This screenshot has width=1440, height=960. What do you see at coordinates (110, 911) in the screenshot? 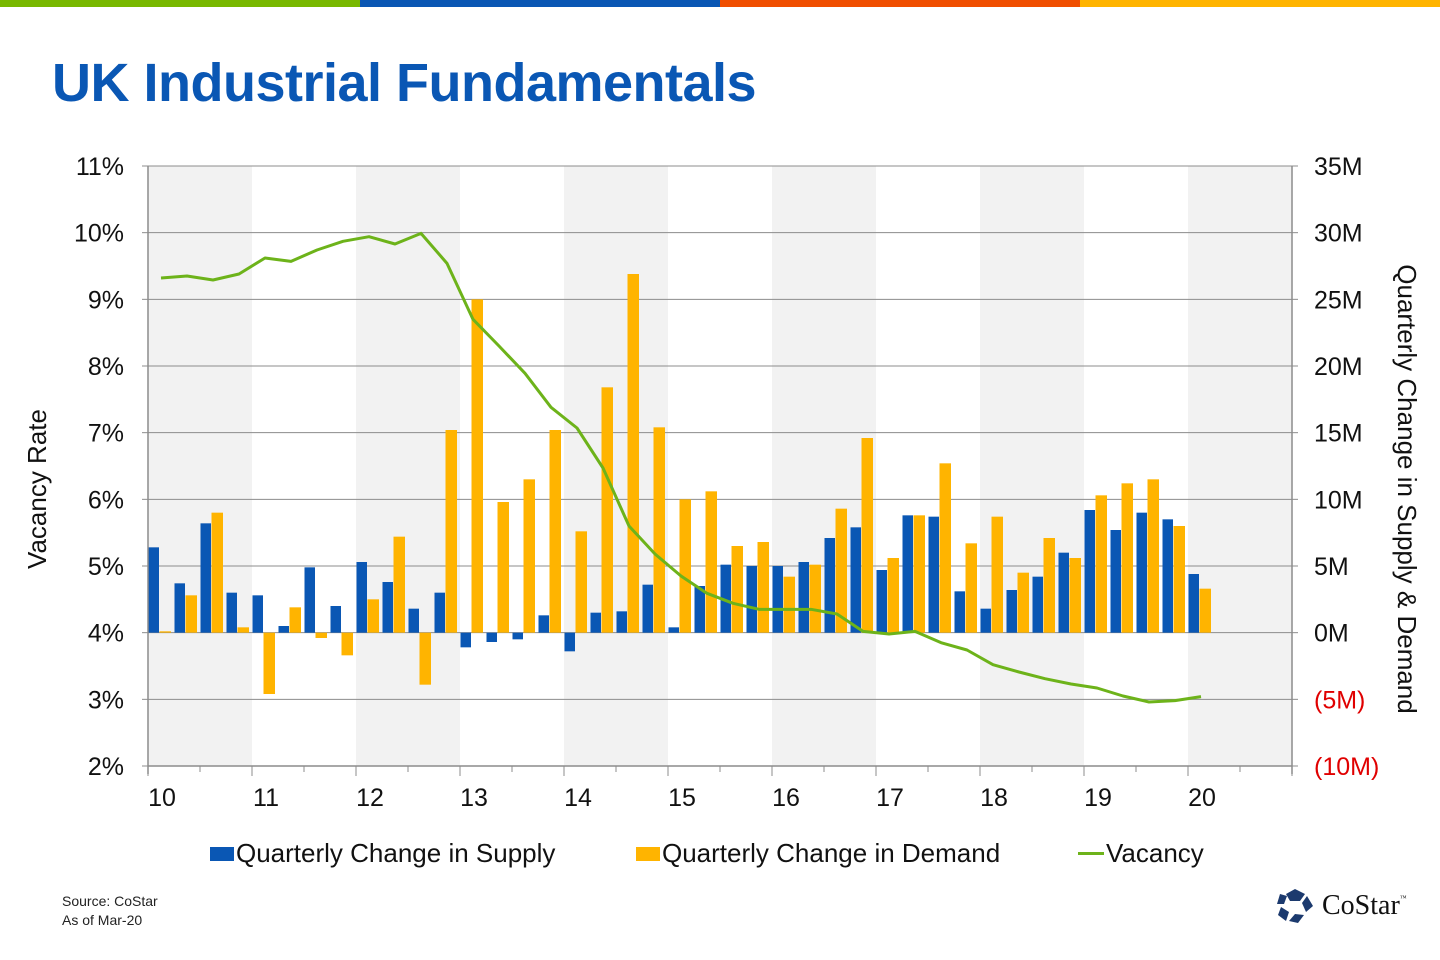
I see `footer: Source: CoStar As of Mar-20` at bounding box center [110, 911].